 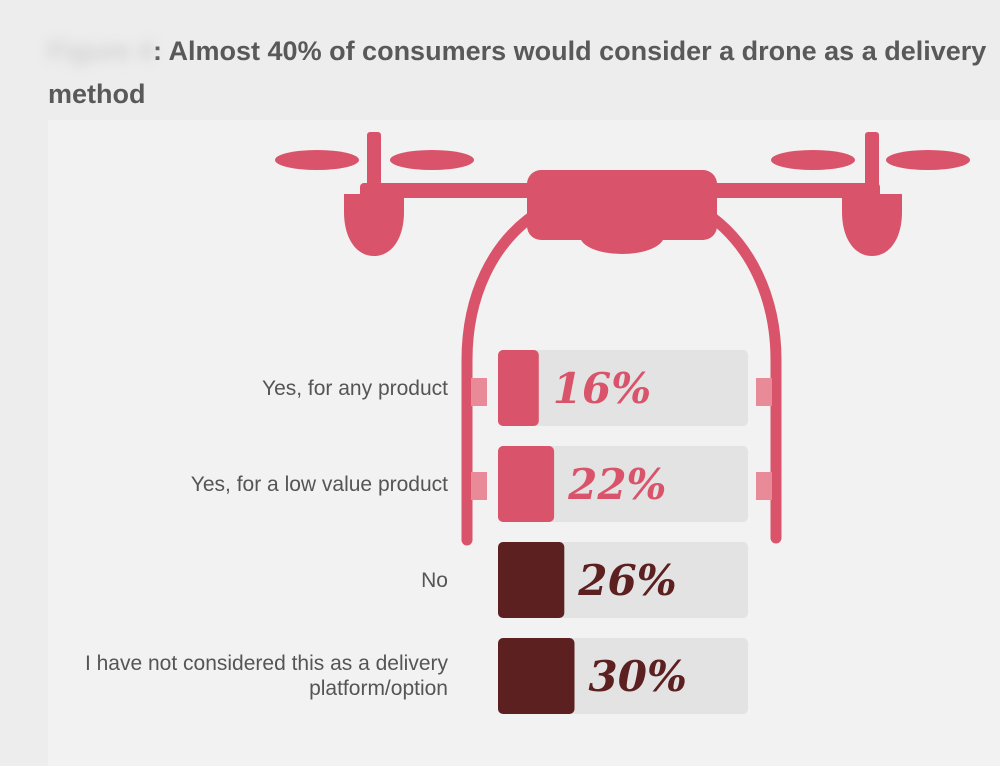 I want to click on category-label: Yes, for any product, so click(x=354, y=388).